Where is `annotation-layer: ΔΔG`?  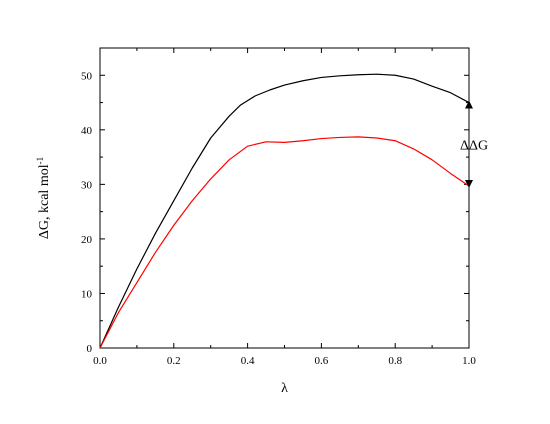
annotation-layer: ΔΔG is located at coordinates (474, 144).